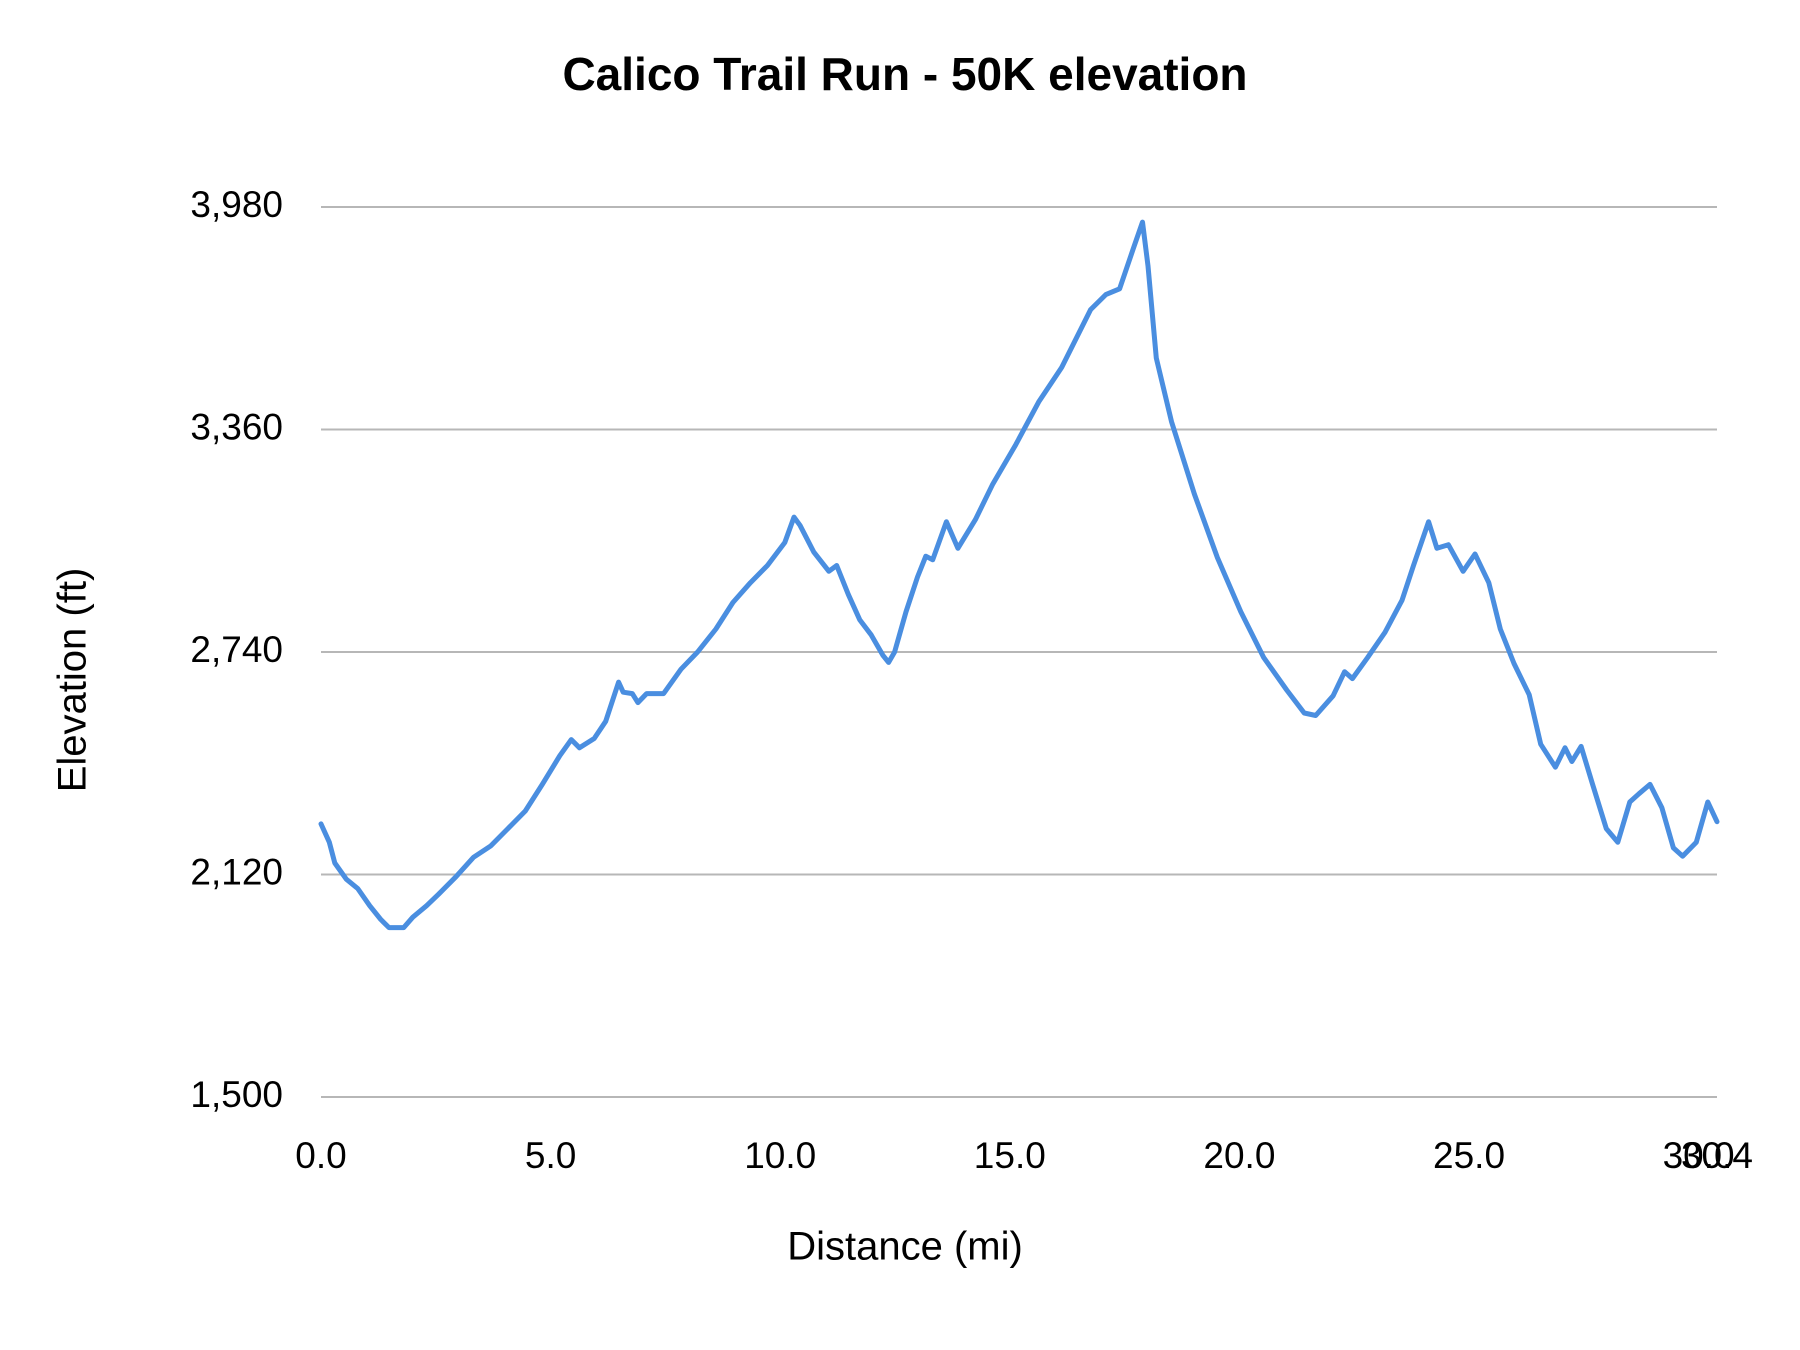 This screenshot has height=1350, width=1800. Describe the element at coordinates (1469, 1155) in the screenshot. I see `x-tick-label: 25.0` at that location.